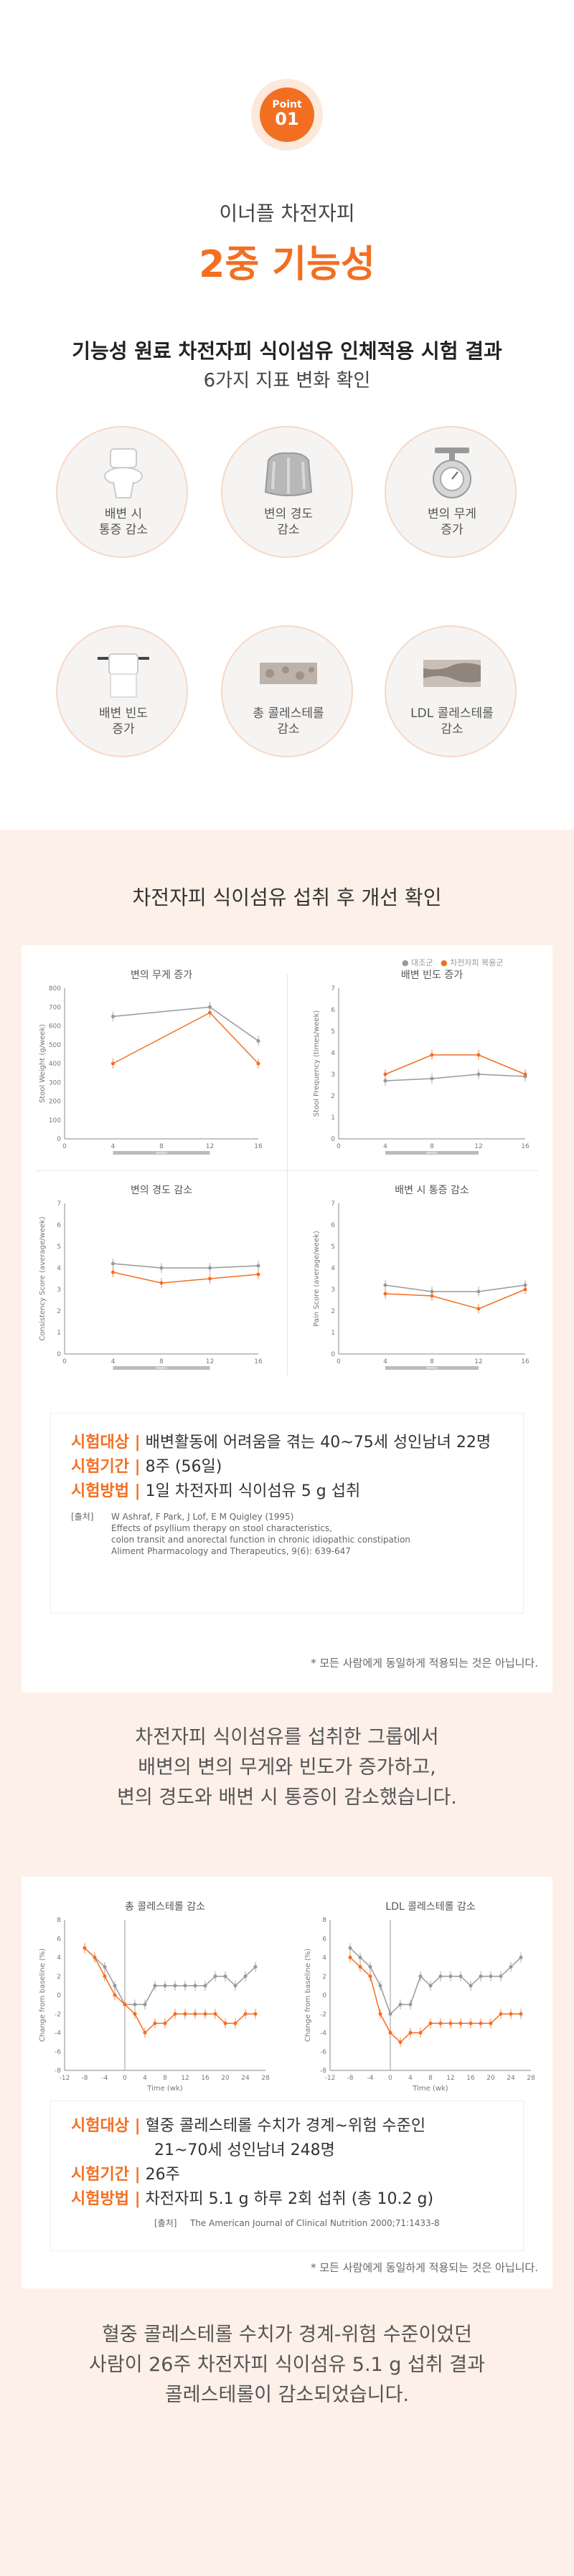 The width and height of the screenshot is (574, 2576). What do you see at coordinates (287, 104) in the screenshot?
I see `point-label: Point` at bounding box center [287, 104].